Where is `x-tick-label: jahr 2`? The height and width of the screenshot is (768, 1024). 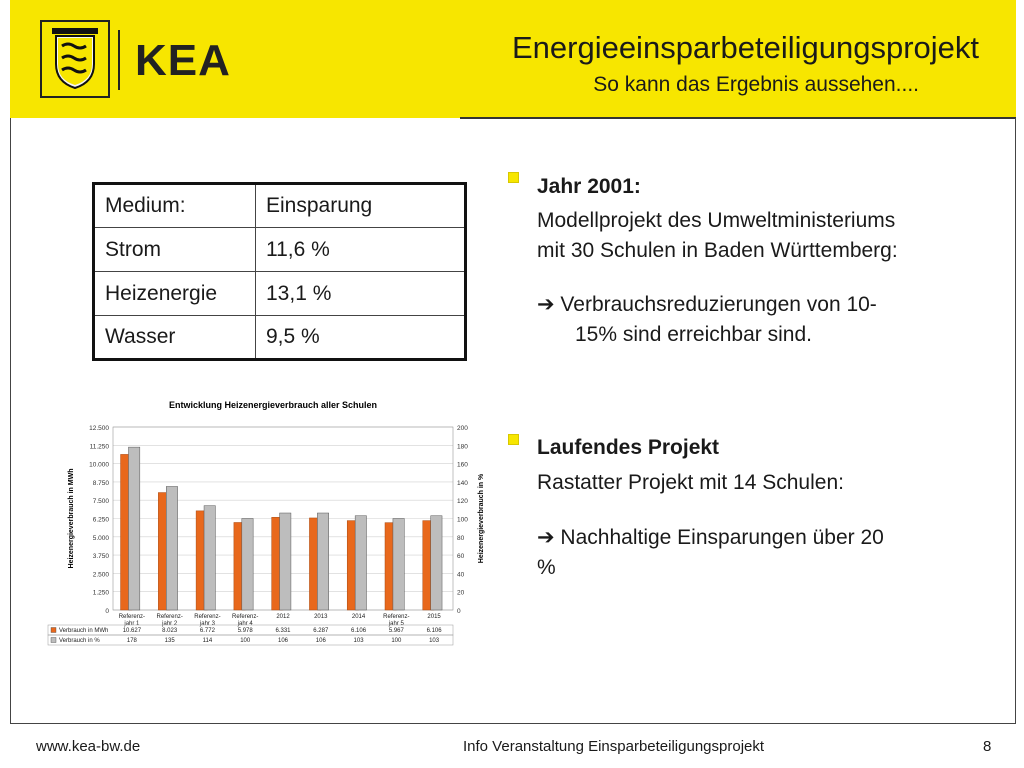 x-tick-label: jahr 2 is located at coordinates (169, 624).